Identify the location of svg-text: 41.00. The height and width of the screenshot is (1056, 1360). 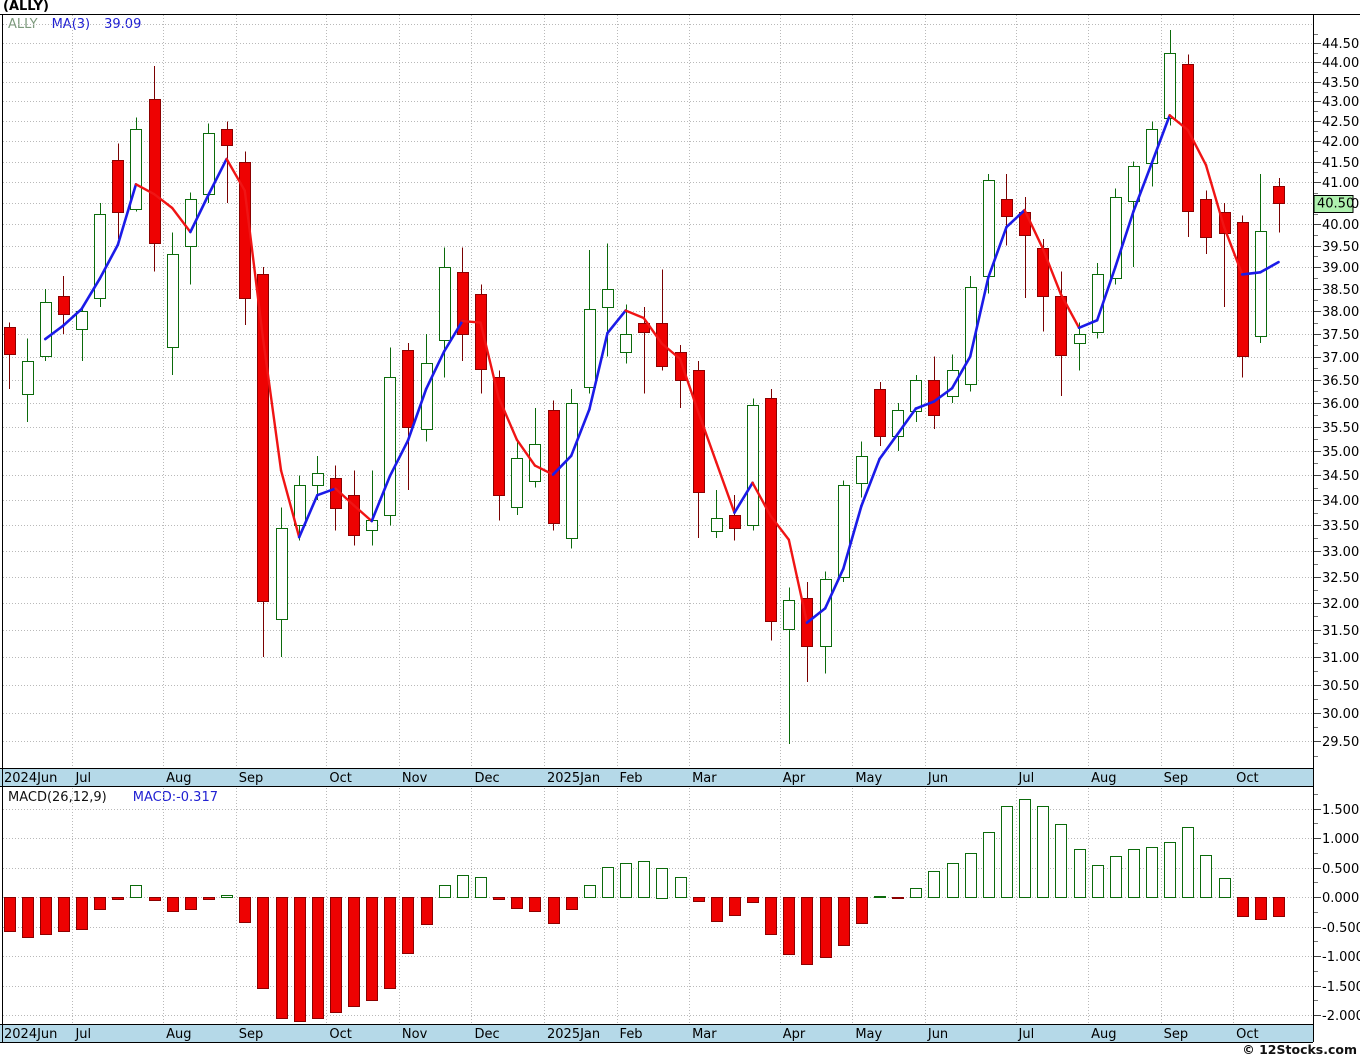
(1340, 183).